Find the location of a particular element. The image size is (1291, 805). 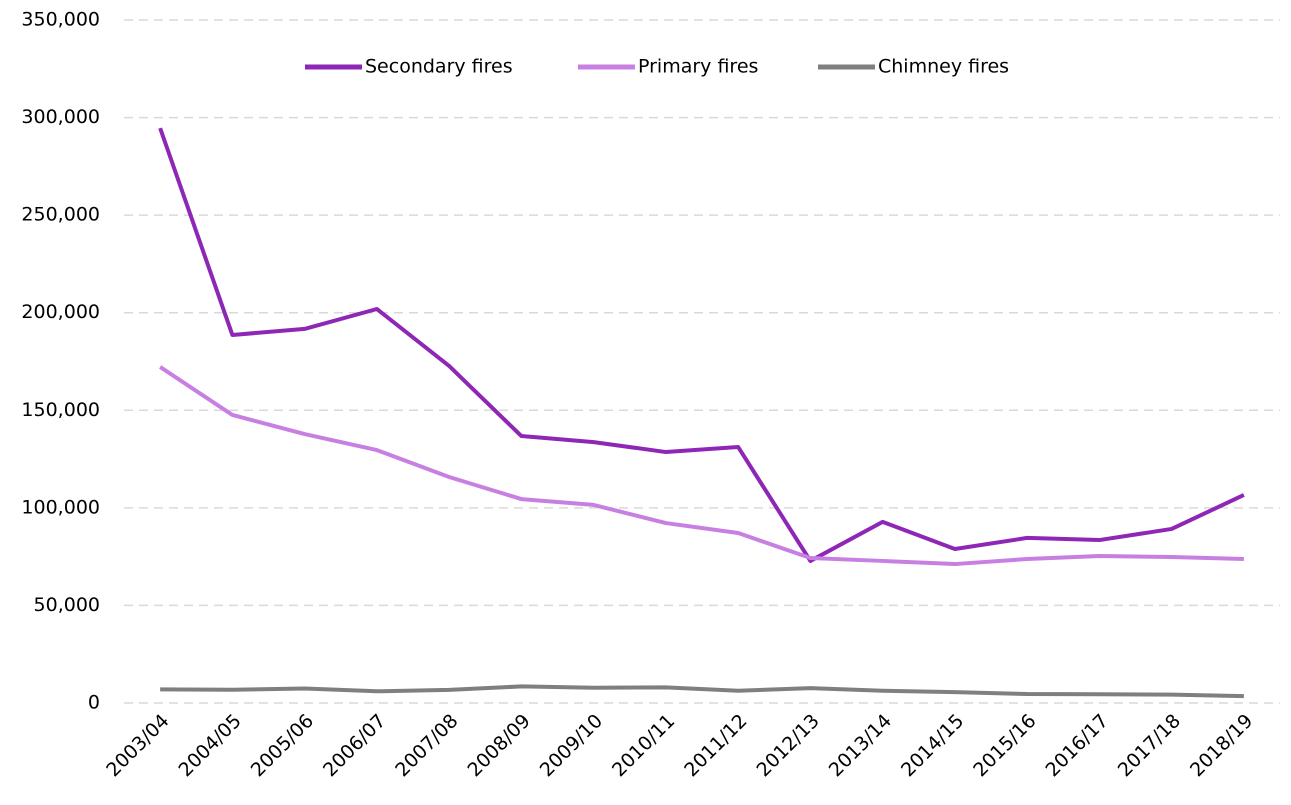

y-tick-label: 350,000 is located at coordinates (60, 20).